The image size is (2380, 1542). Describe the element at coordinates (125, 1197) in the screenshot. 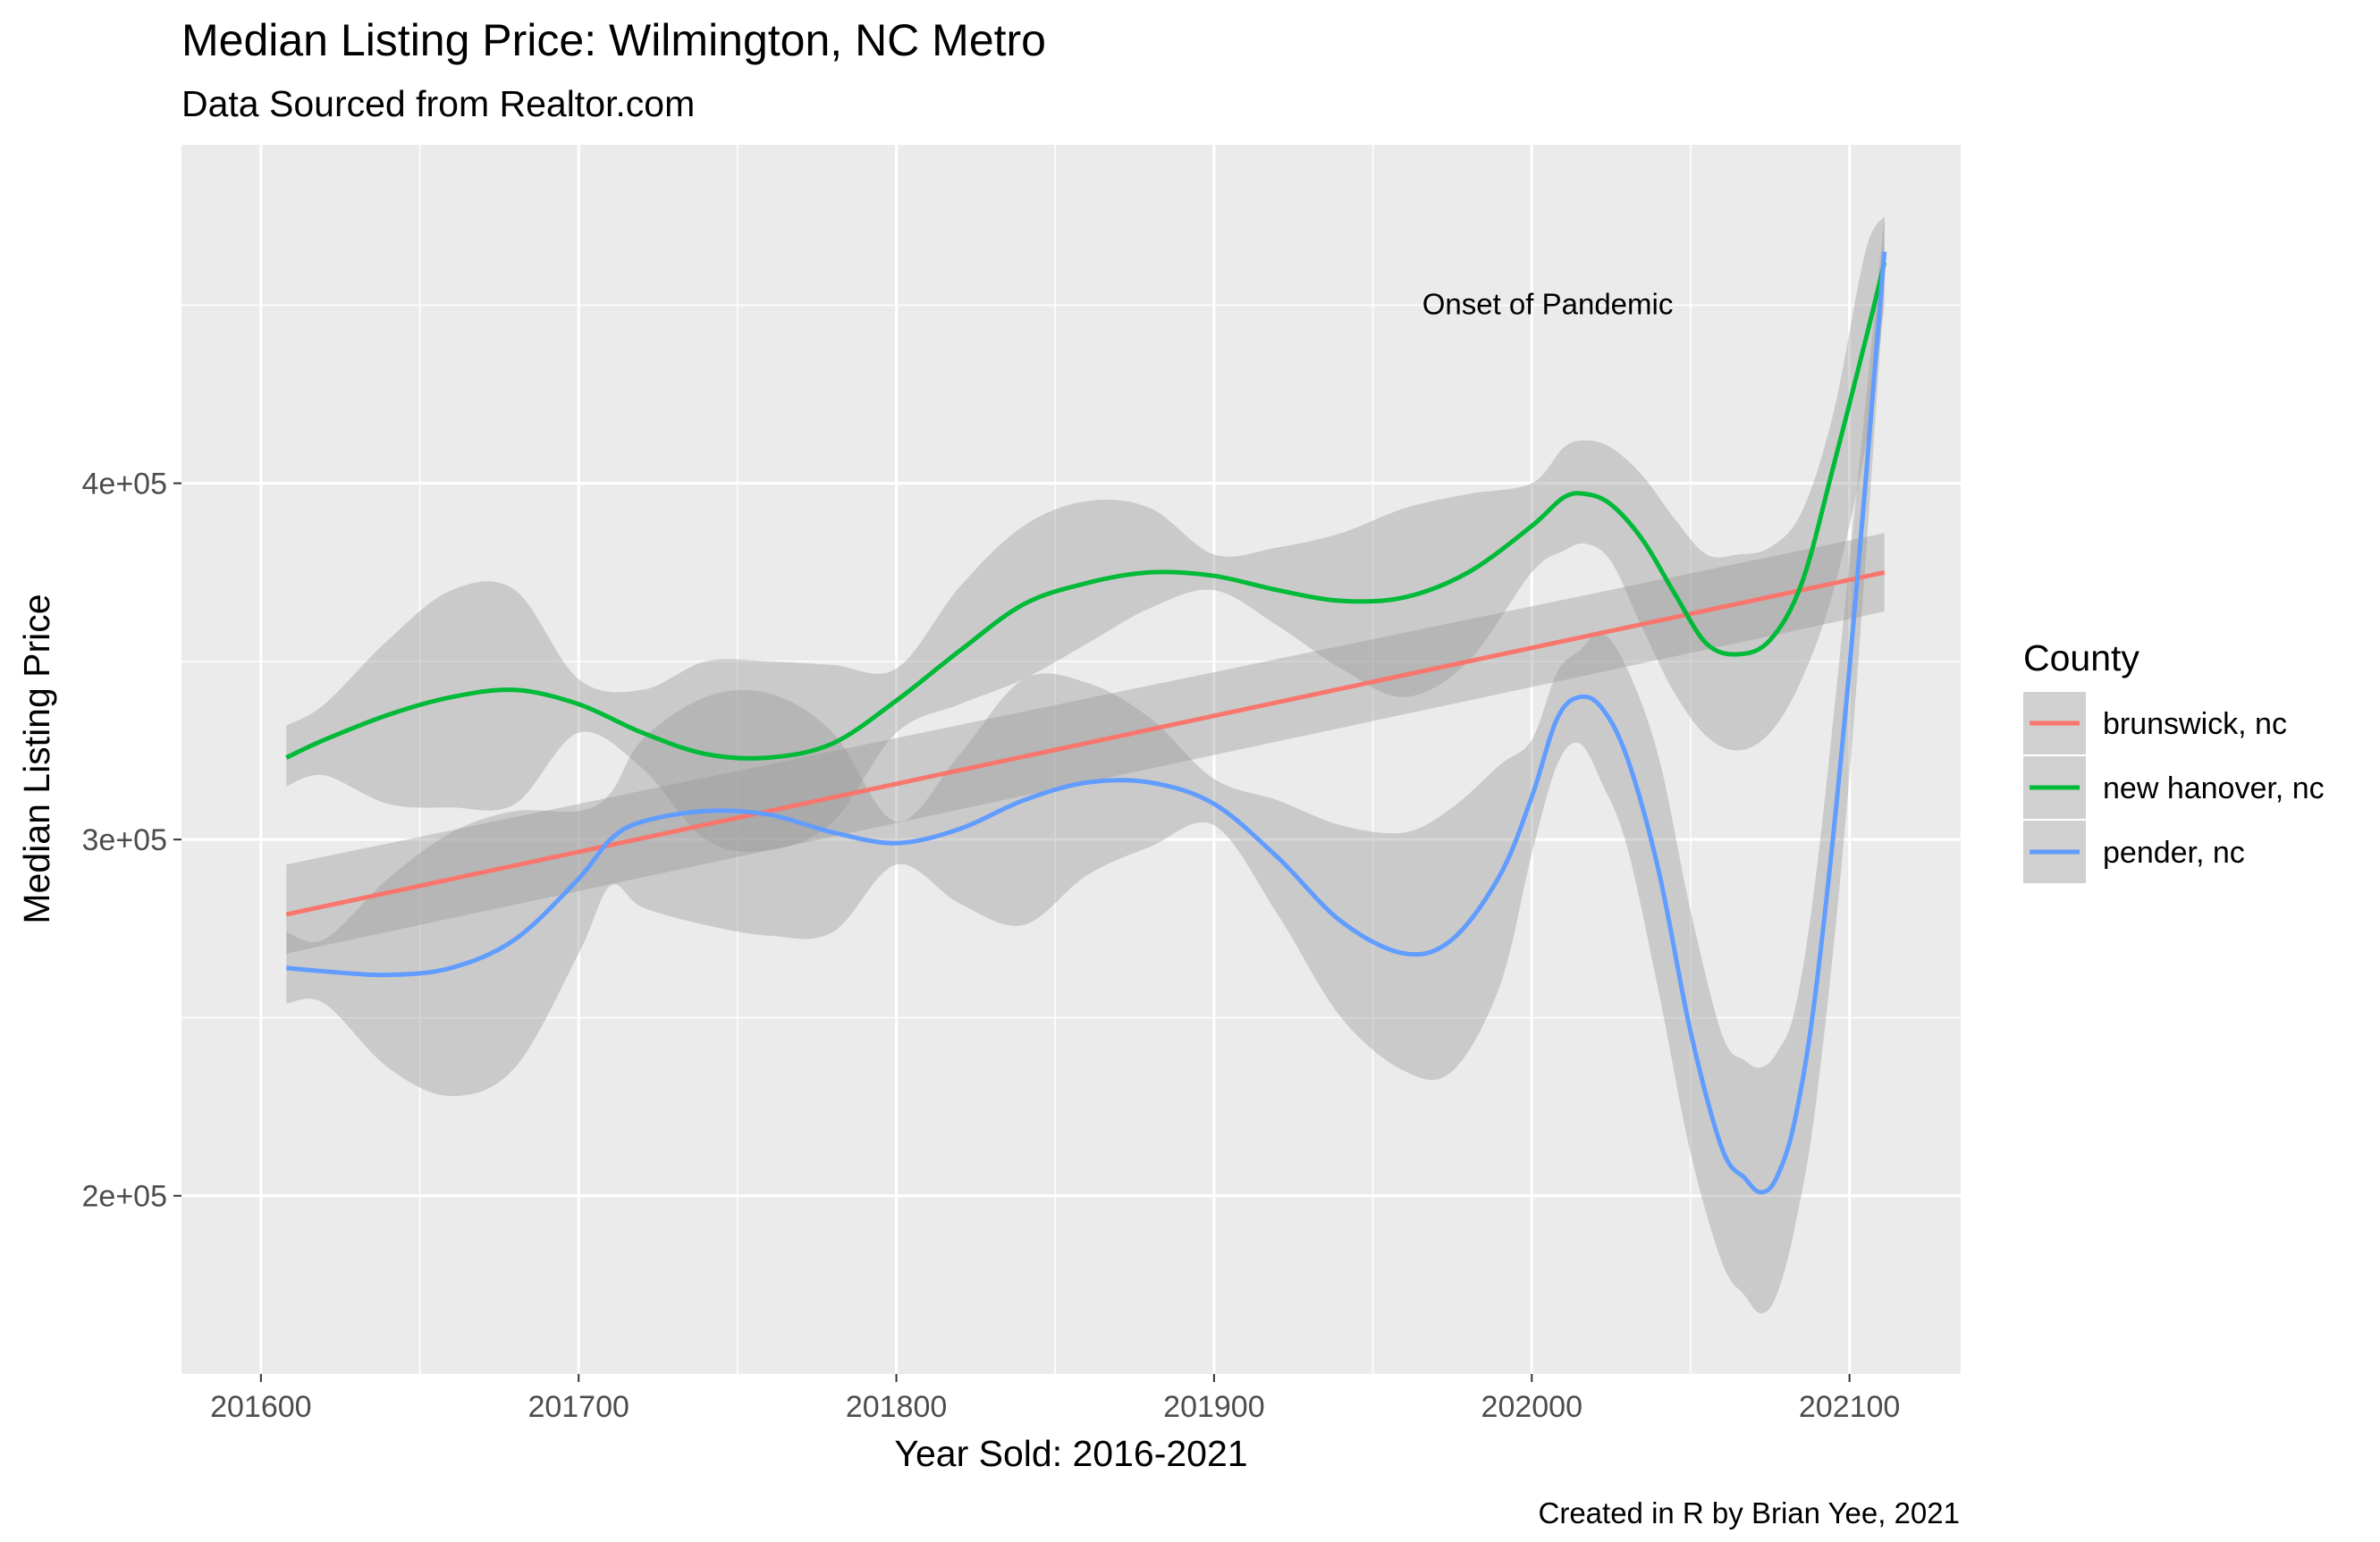

I see `y-tick-label: 2e+05` at that location.